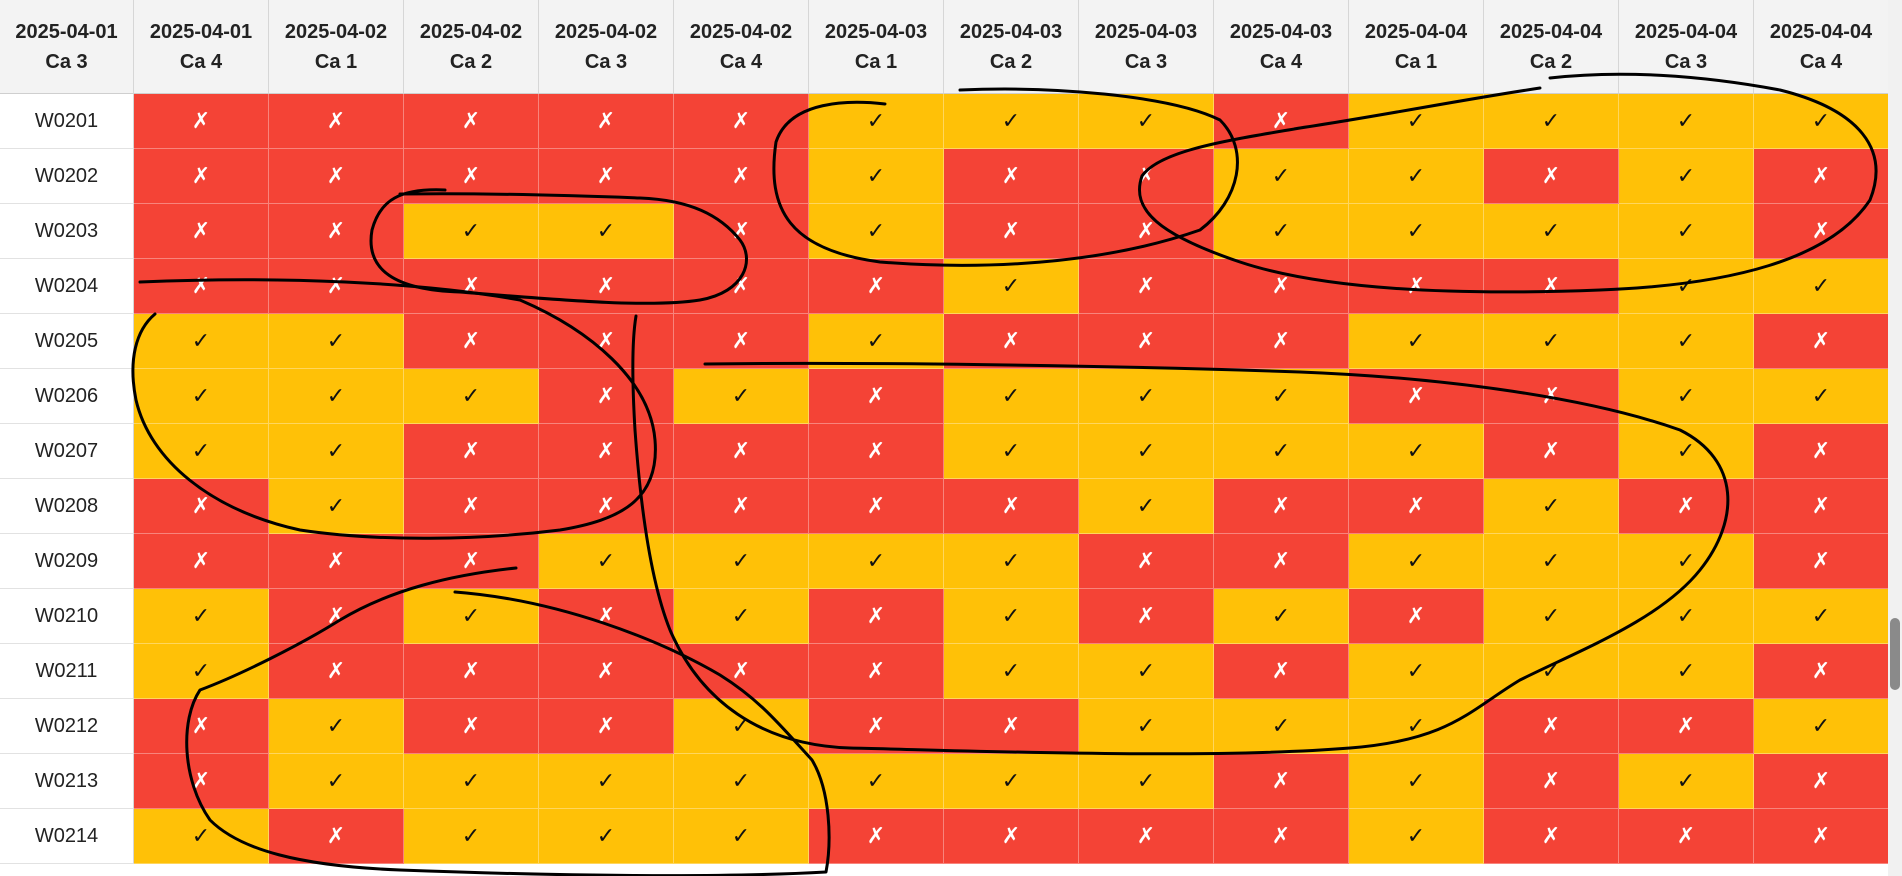  Describe the element at coordinates (876, 47) in the screenshot. I see `column-header: 2025-04-03 Ca 1` at that location.